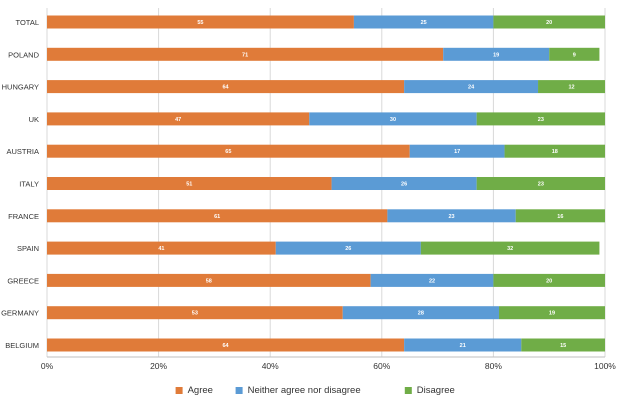  Describe the element at coordinates (20, 313) in the screenshot. I see `category-label: GERMANY` at that location.